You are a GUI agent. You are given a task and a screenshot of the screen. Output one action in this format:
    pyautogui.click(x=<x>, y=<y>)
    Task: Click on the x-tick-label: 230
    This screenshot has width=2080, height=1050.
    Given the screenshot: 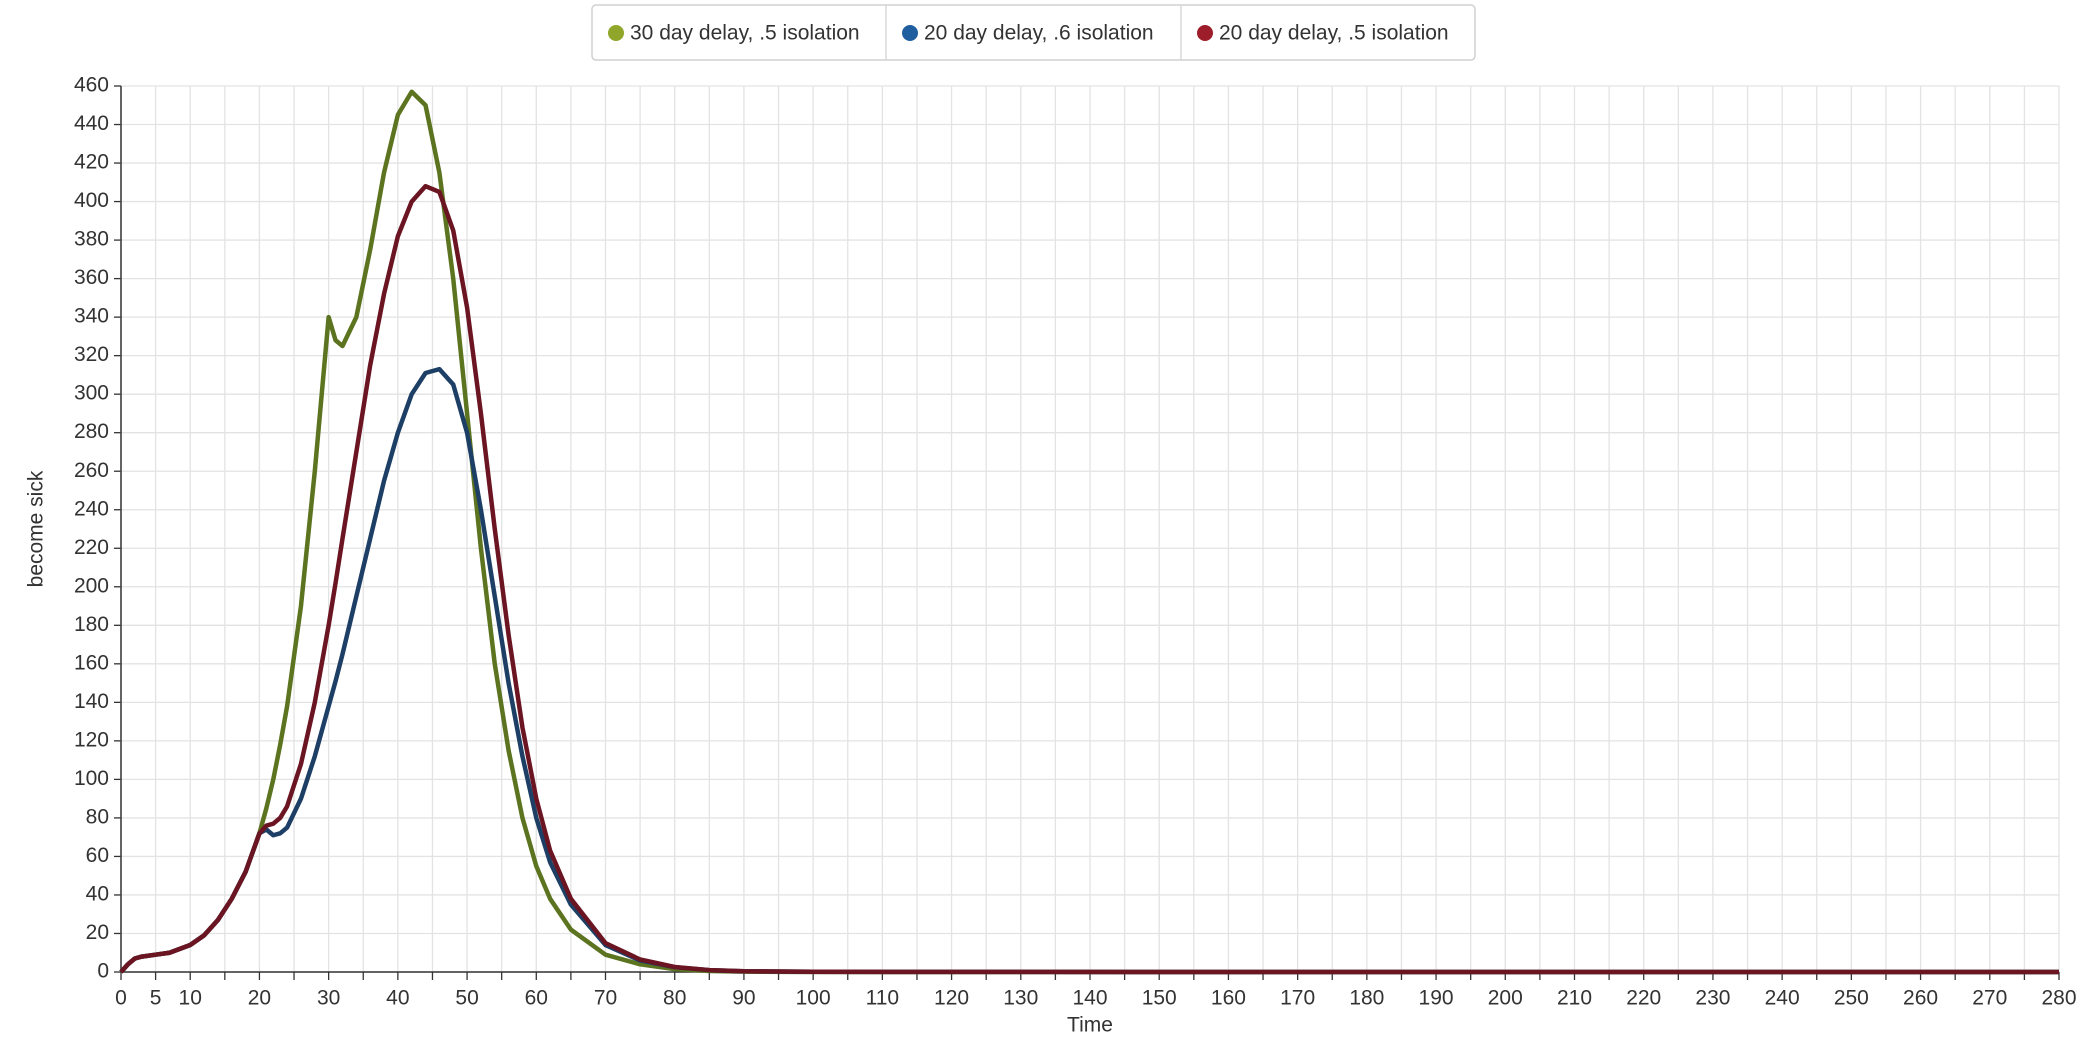 What is the action you would take?
    pyautogui.click(x=1712, y=998)
    